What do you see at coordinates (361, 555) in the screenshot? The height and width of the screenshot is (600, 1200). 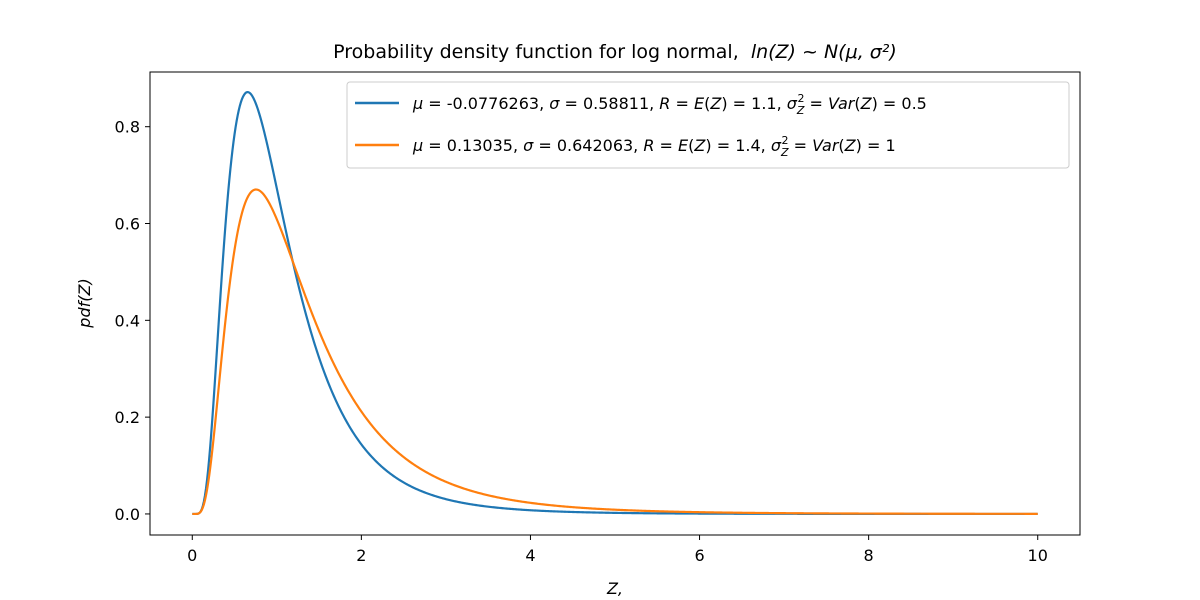 I see `x-tick-label: 2` at bounding box center [361, 555].